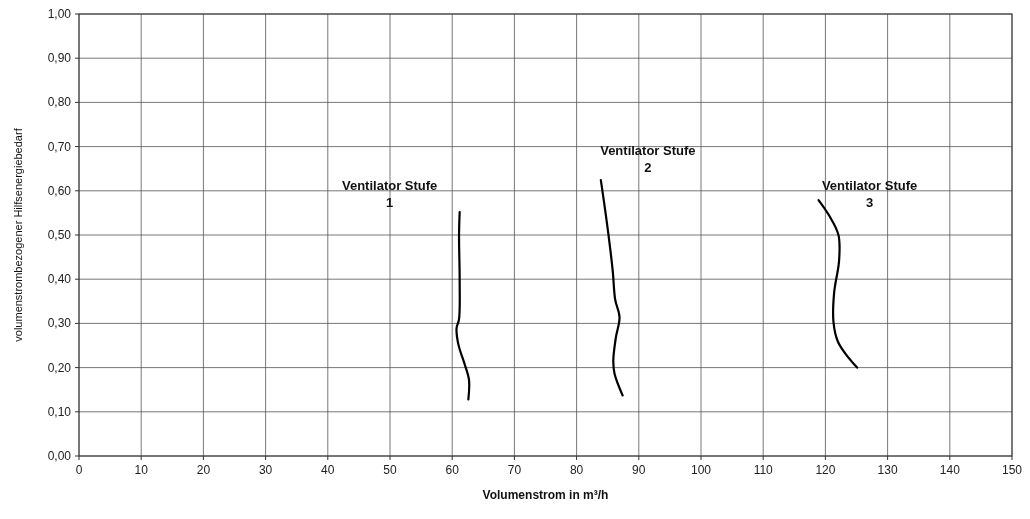  I want to click on x-tick-label: 30, so click(265, 470).